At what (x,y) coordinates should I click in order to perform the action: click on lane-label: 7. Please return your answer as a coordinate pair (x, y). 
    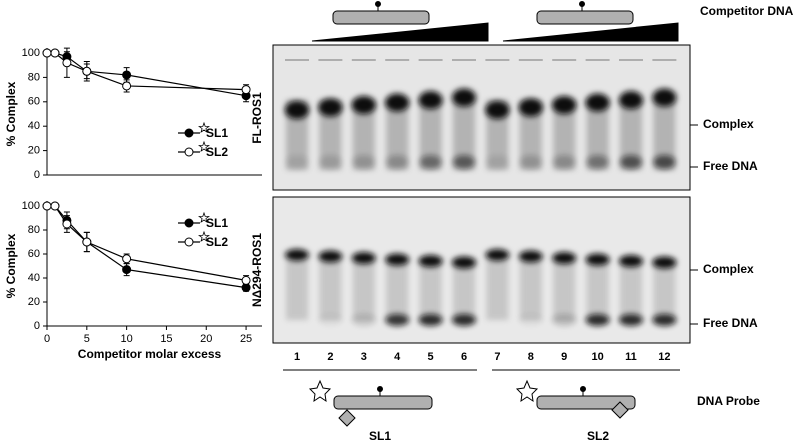
    Looking at the image, I should click on (497, 357).